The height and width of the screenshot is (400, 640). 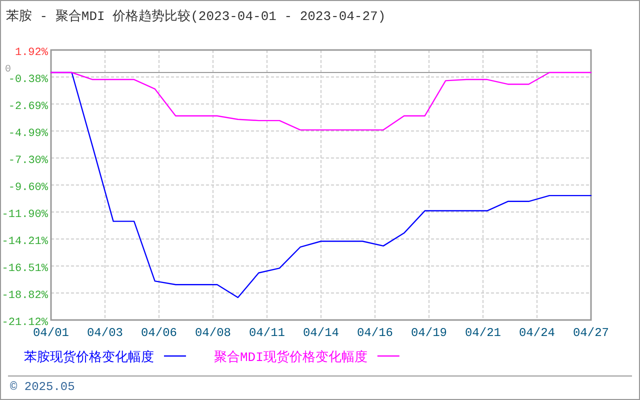 I want to click on text: © 2025.05, so click(x=42, y=387).